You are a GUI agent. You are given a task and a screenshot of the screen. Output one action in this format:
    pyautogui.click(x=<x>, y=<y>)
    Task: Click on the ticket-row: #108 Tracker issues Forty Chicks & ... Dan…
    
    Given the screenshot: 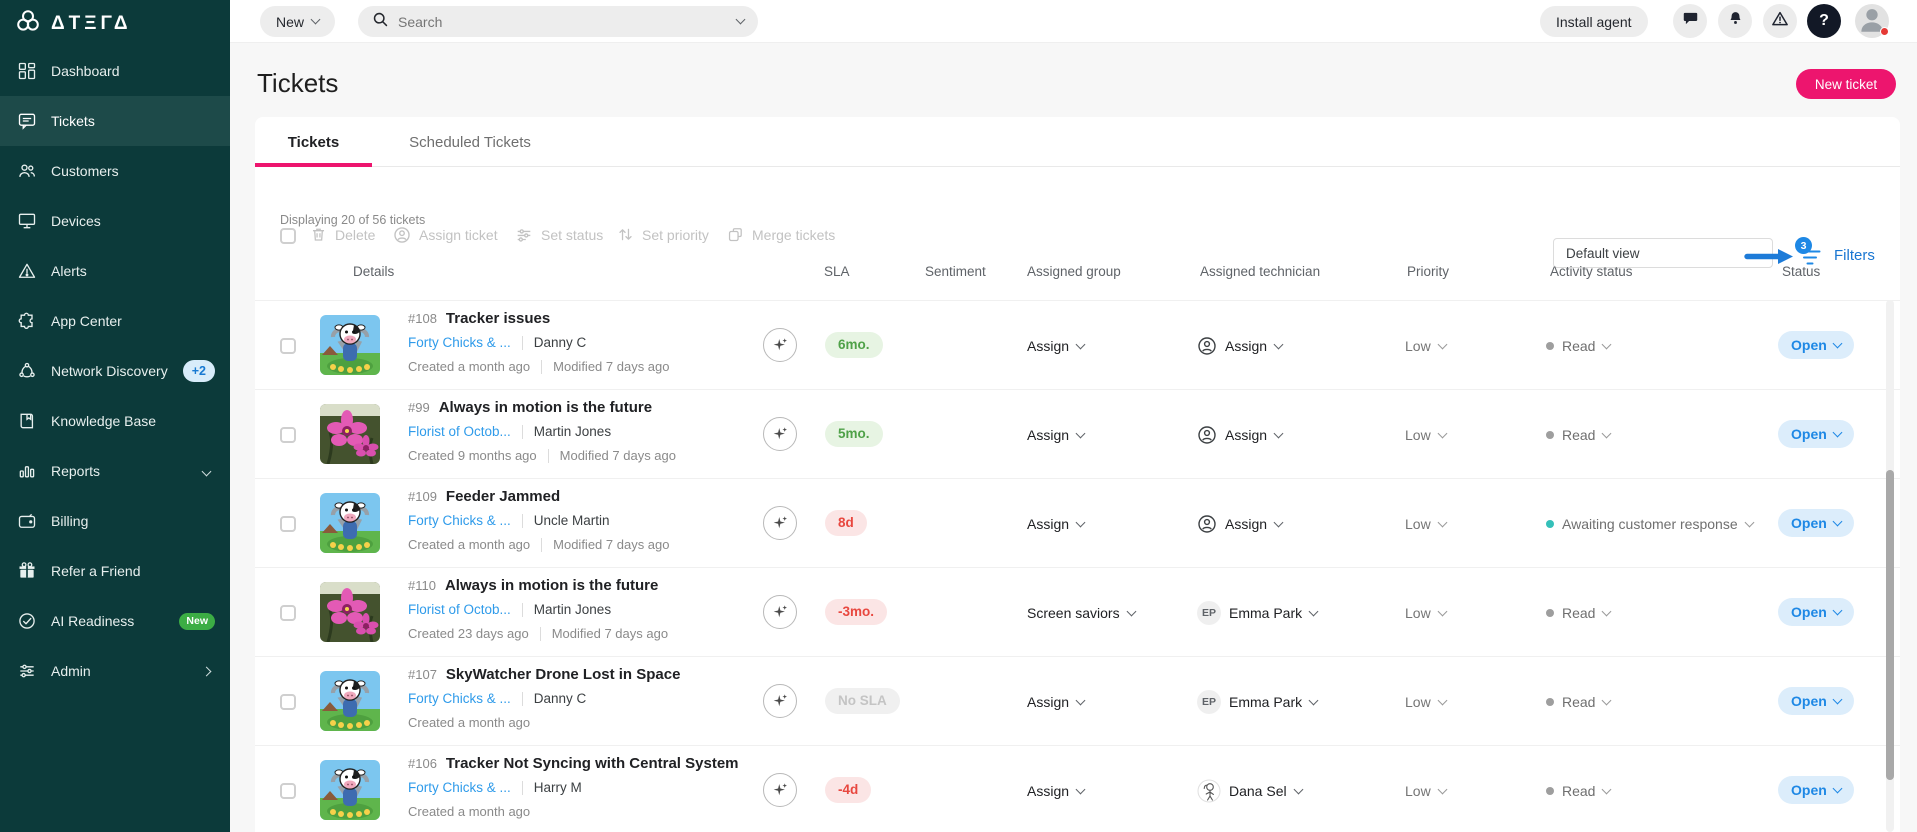 What is the action you would take?
    pyautogui.click(x=1077, y=345)
    